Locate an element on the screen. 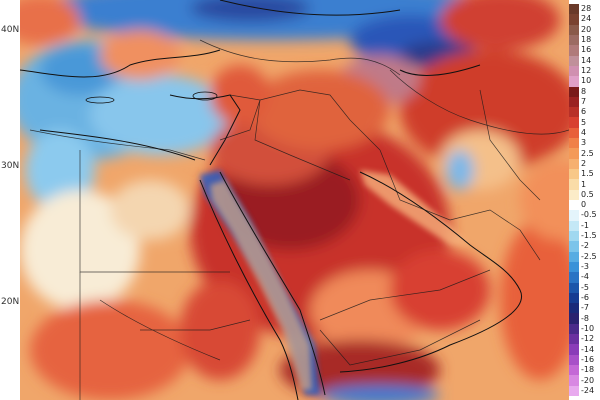 Image resolution: width=600 pixels, height=400 pixels. lat-label-30n: 30N is located at coordinates (10, 166).